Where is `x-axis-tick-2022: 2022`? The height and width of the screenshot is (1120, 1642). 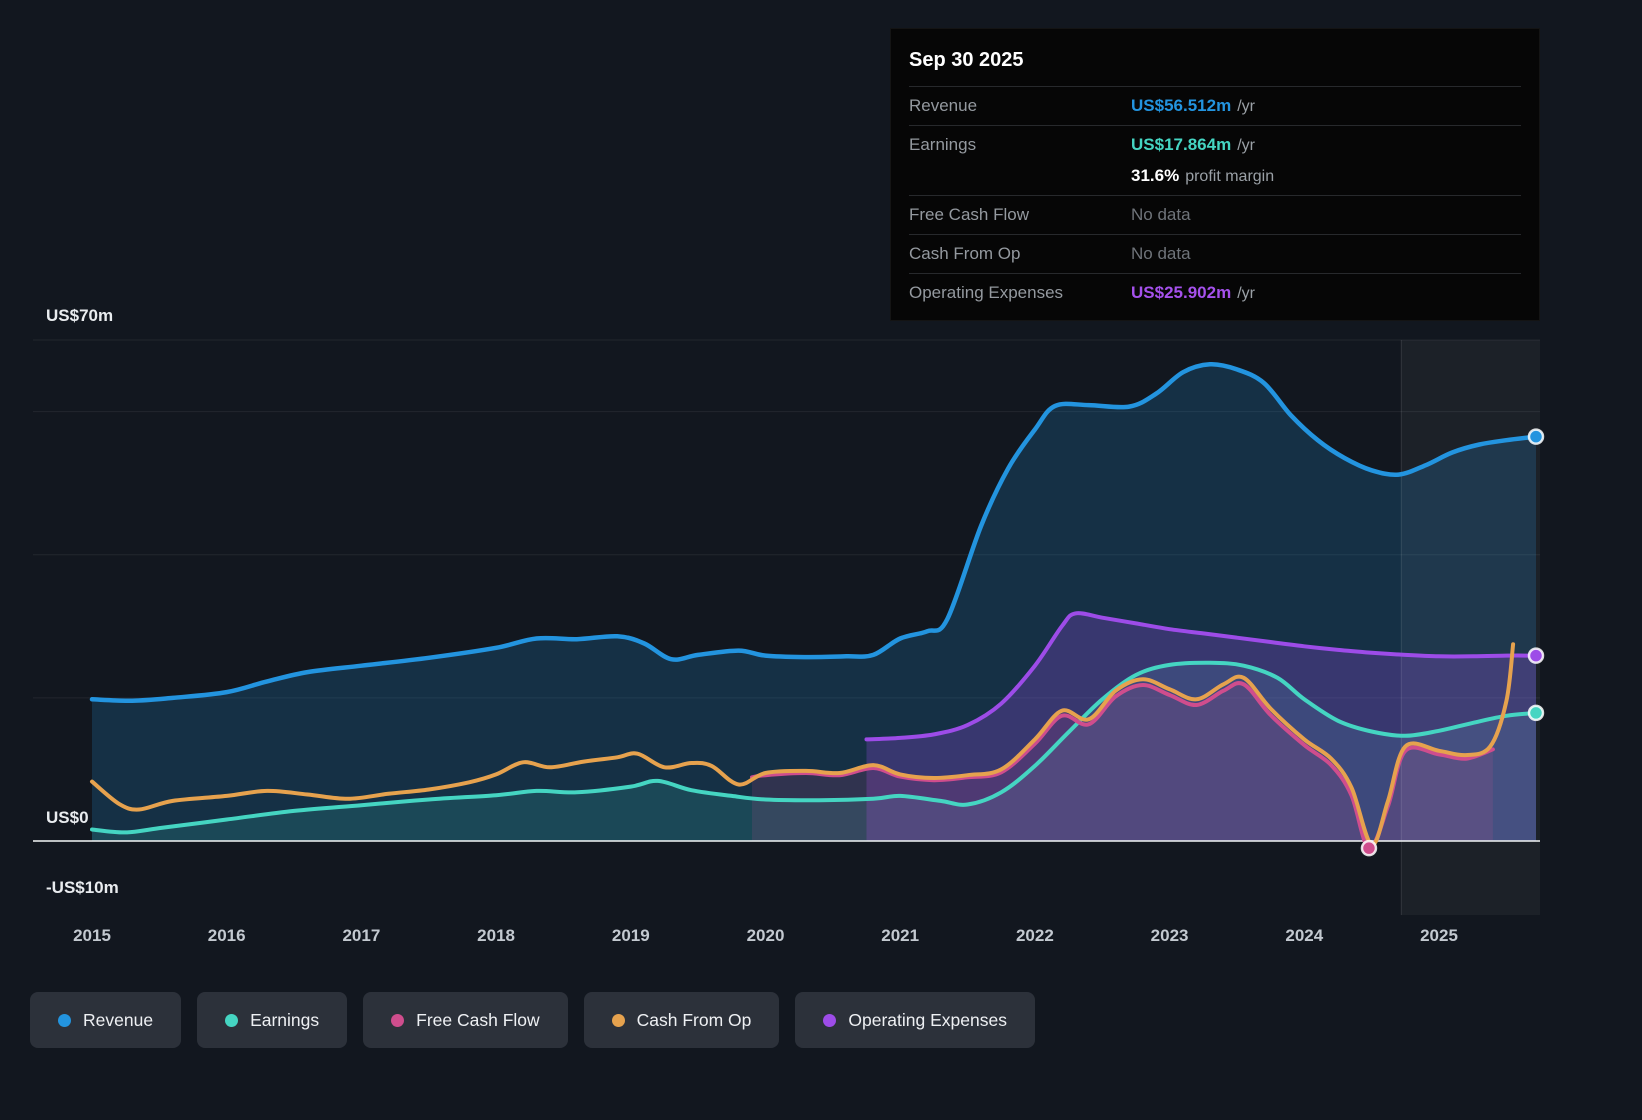 x-axis-tick-2022: 2022 is located at coordinates (1034, 935).